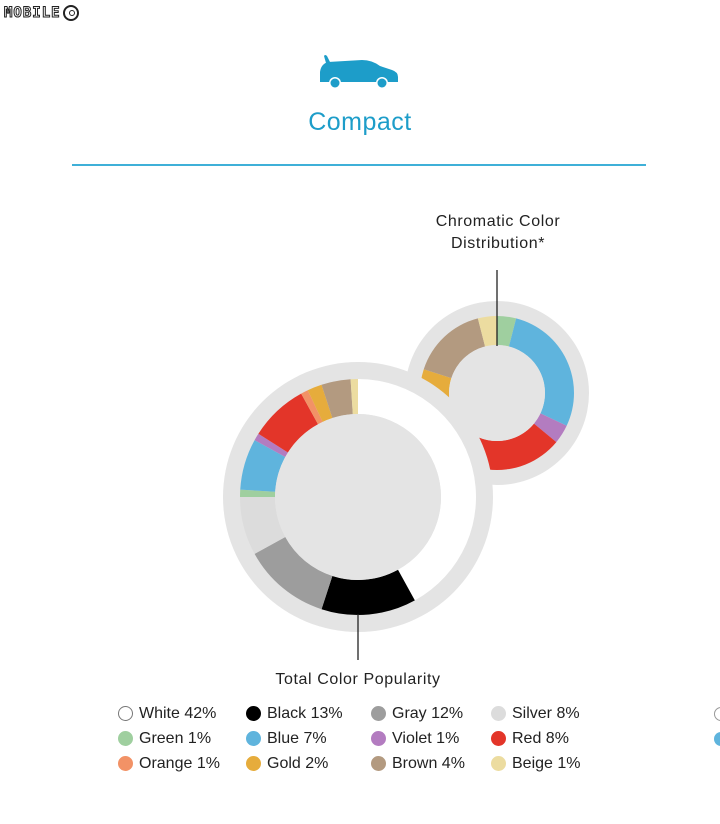 The image size is (720, 824). I want to click on legend-item-gray: Gray 12%, so click(431, 713).